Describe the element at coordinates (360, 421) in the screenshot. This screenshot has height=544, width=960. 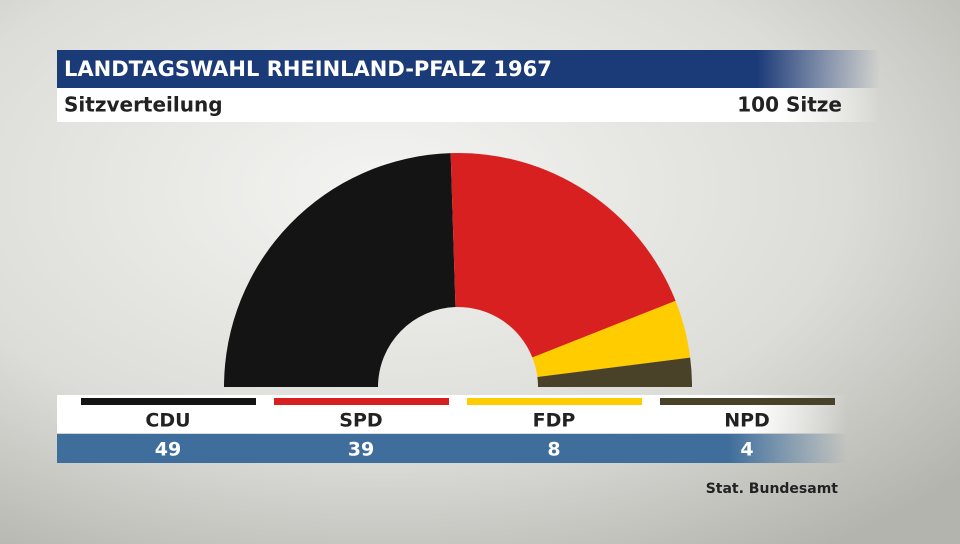
I see `legend-label: SPD` at that location.